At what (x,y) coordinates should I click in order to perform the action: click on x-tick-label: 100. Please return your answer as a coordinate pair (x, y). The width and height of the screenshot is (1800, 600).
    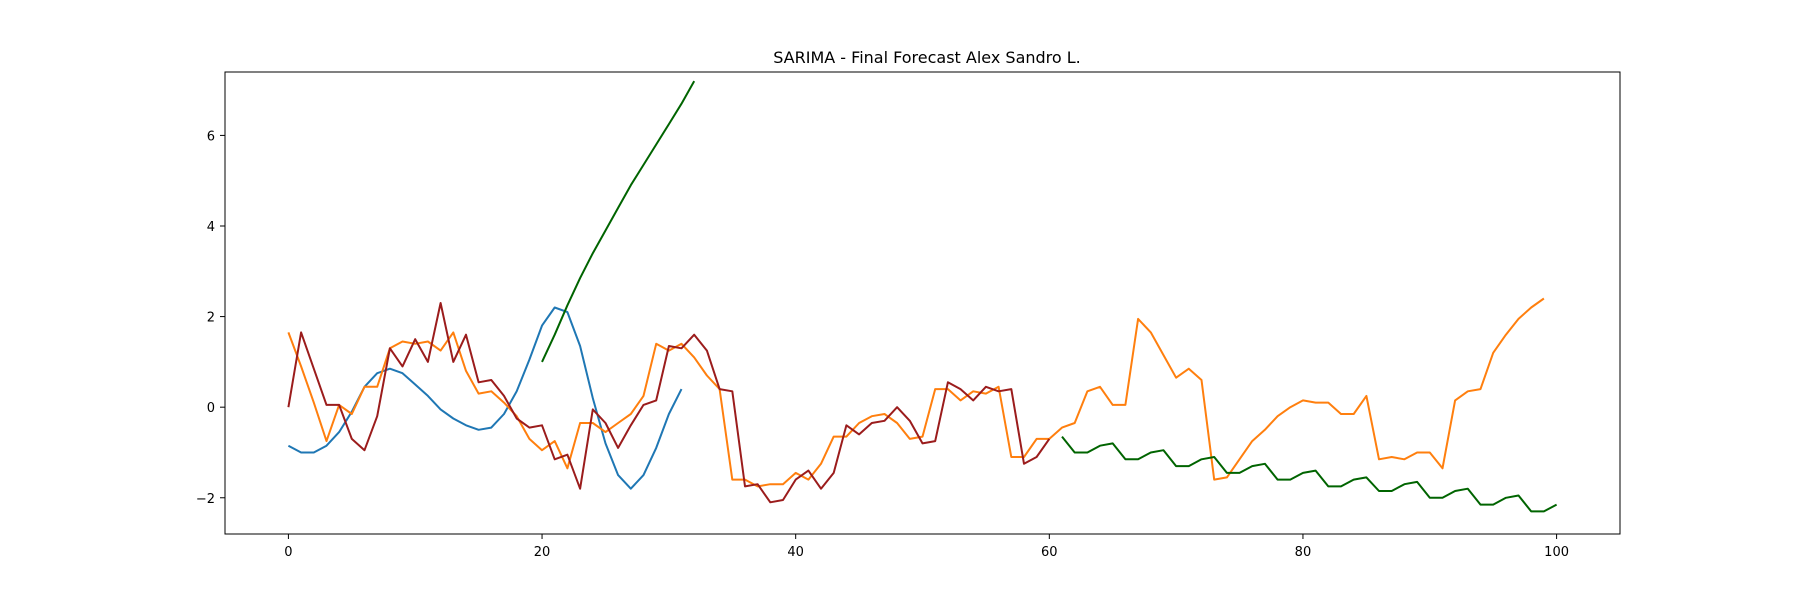
    Looking at the image, I should click on (1556, 552).